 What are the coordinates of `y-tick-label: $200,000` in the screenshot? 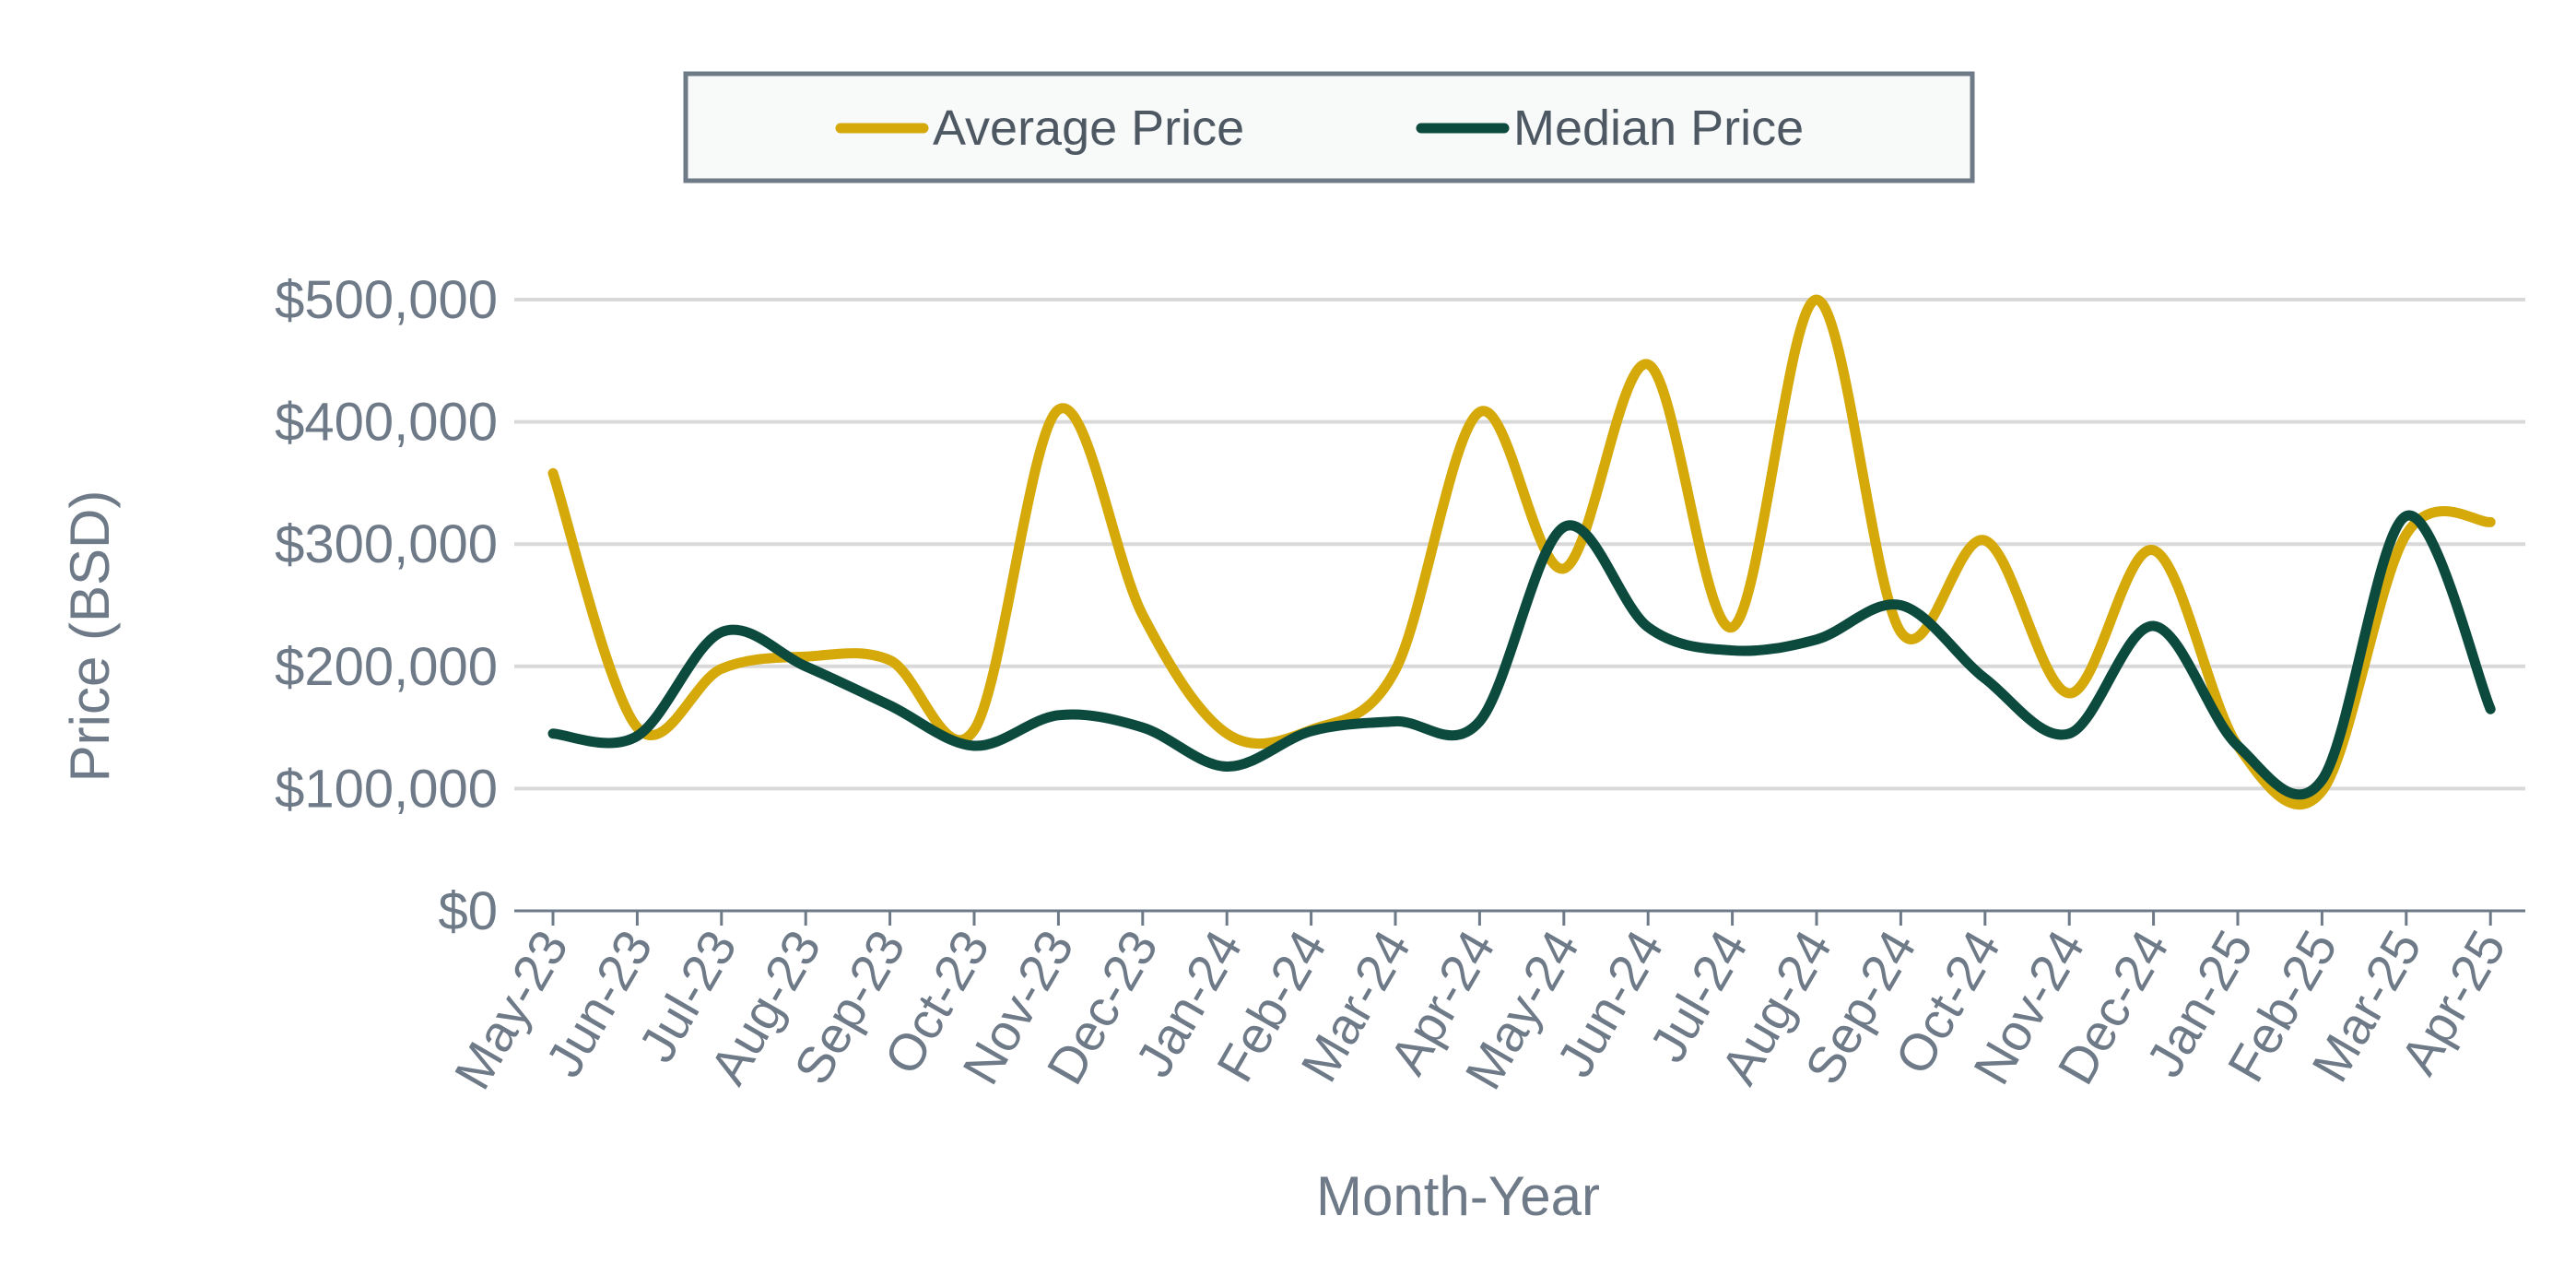 It's located at (386, 667).